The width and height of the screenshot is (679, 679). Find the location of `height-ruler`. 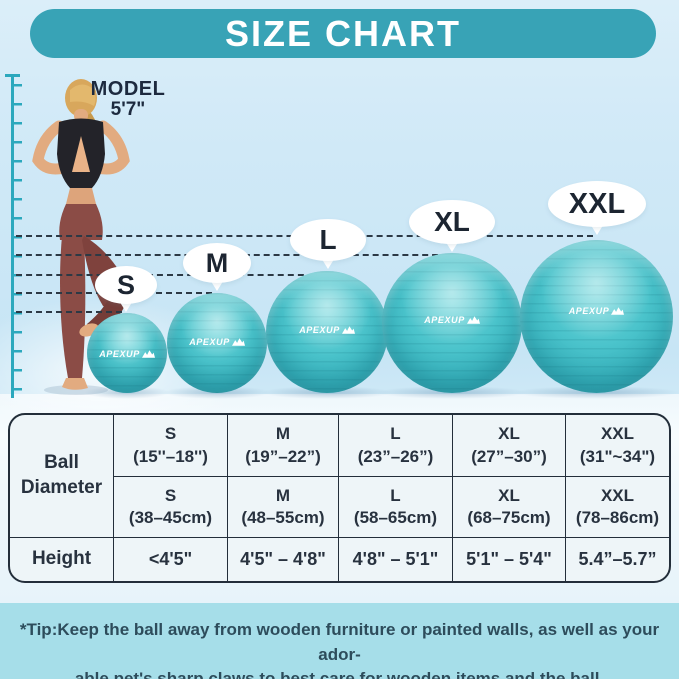

height-ruler is located at coordinates (12, 236).